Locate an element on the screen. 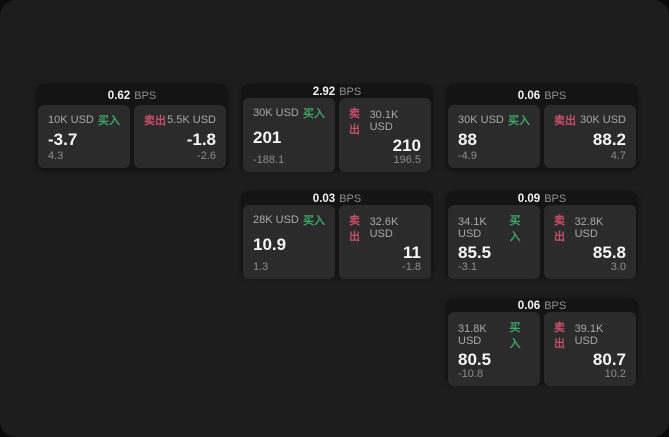 The height and width of the screenshot is (437, 669). buy-panel: 30K USD 买入 201 -188.1 is located at coordinates (289, 135).